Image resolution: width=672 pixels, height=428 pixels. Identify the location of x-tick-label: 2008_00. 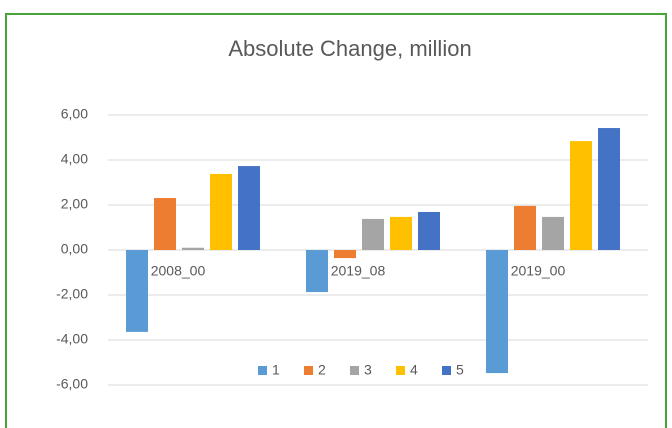
(178, 271).